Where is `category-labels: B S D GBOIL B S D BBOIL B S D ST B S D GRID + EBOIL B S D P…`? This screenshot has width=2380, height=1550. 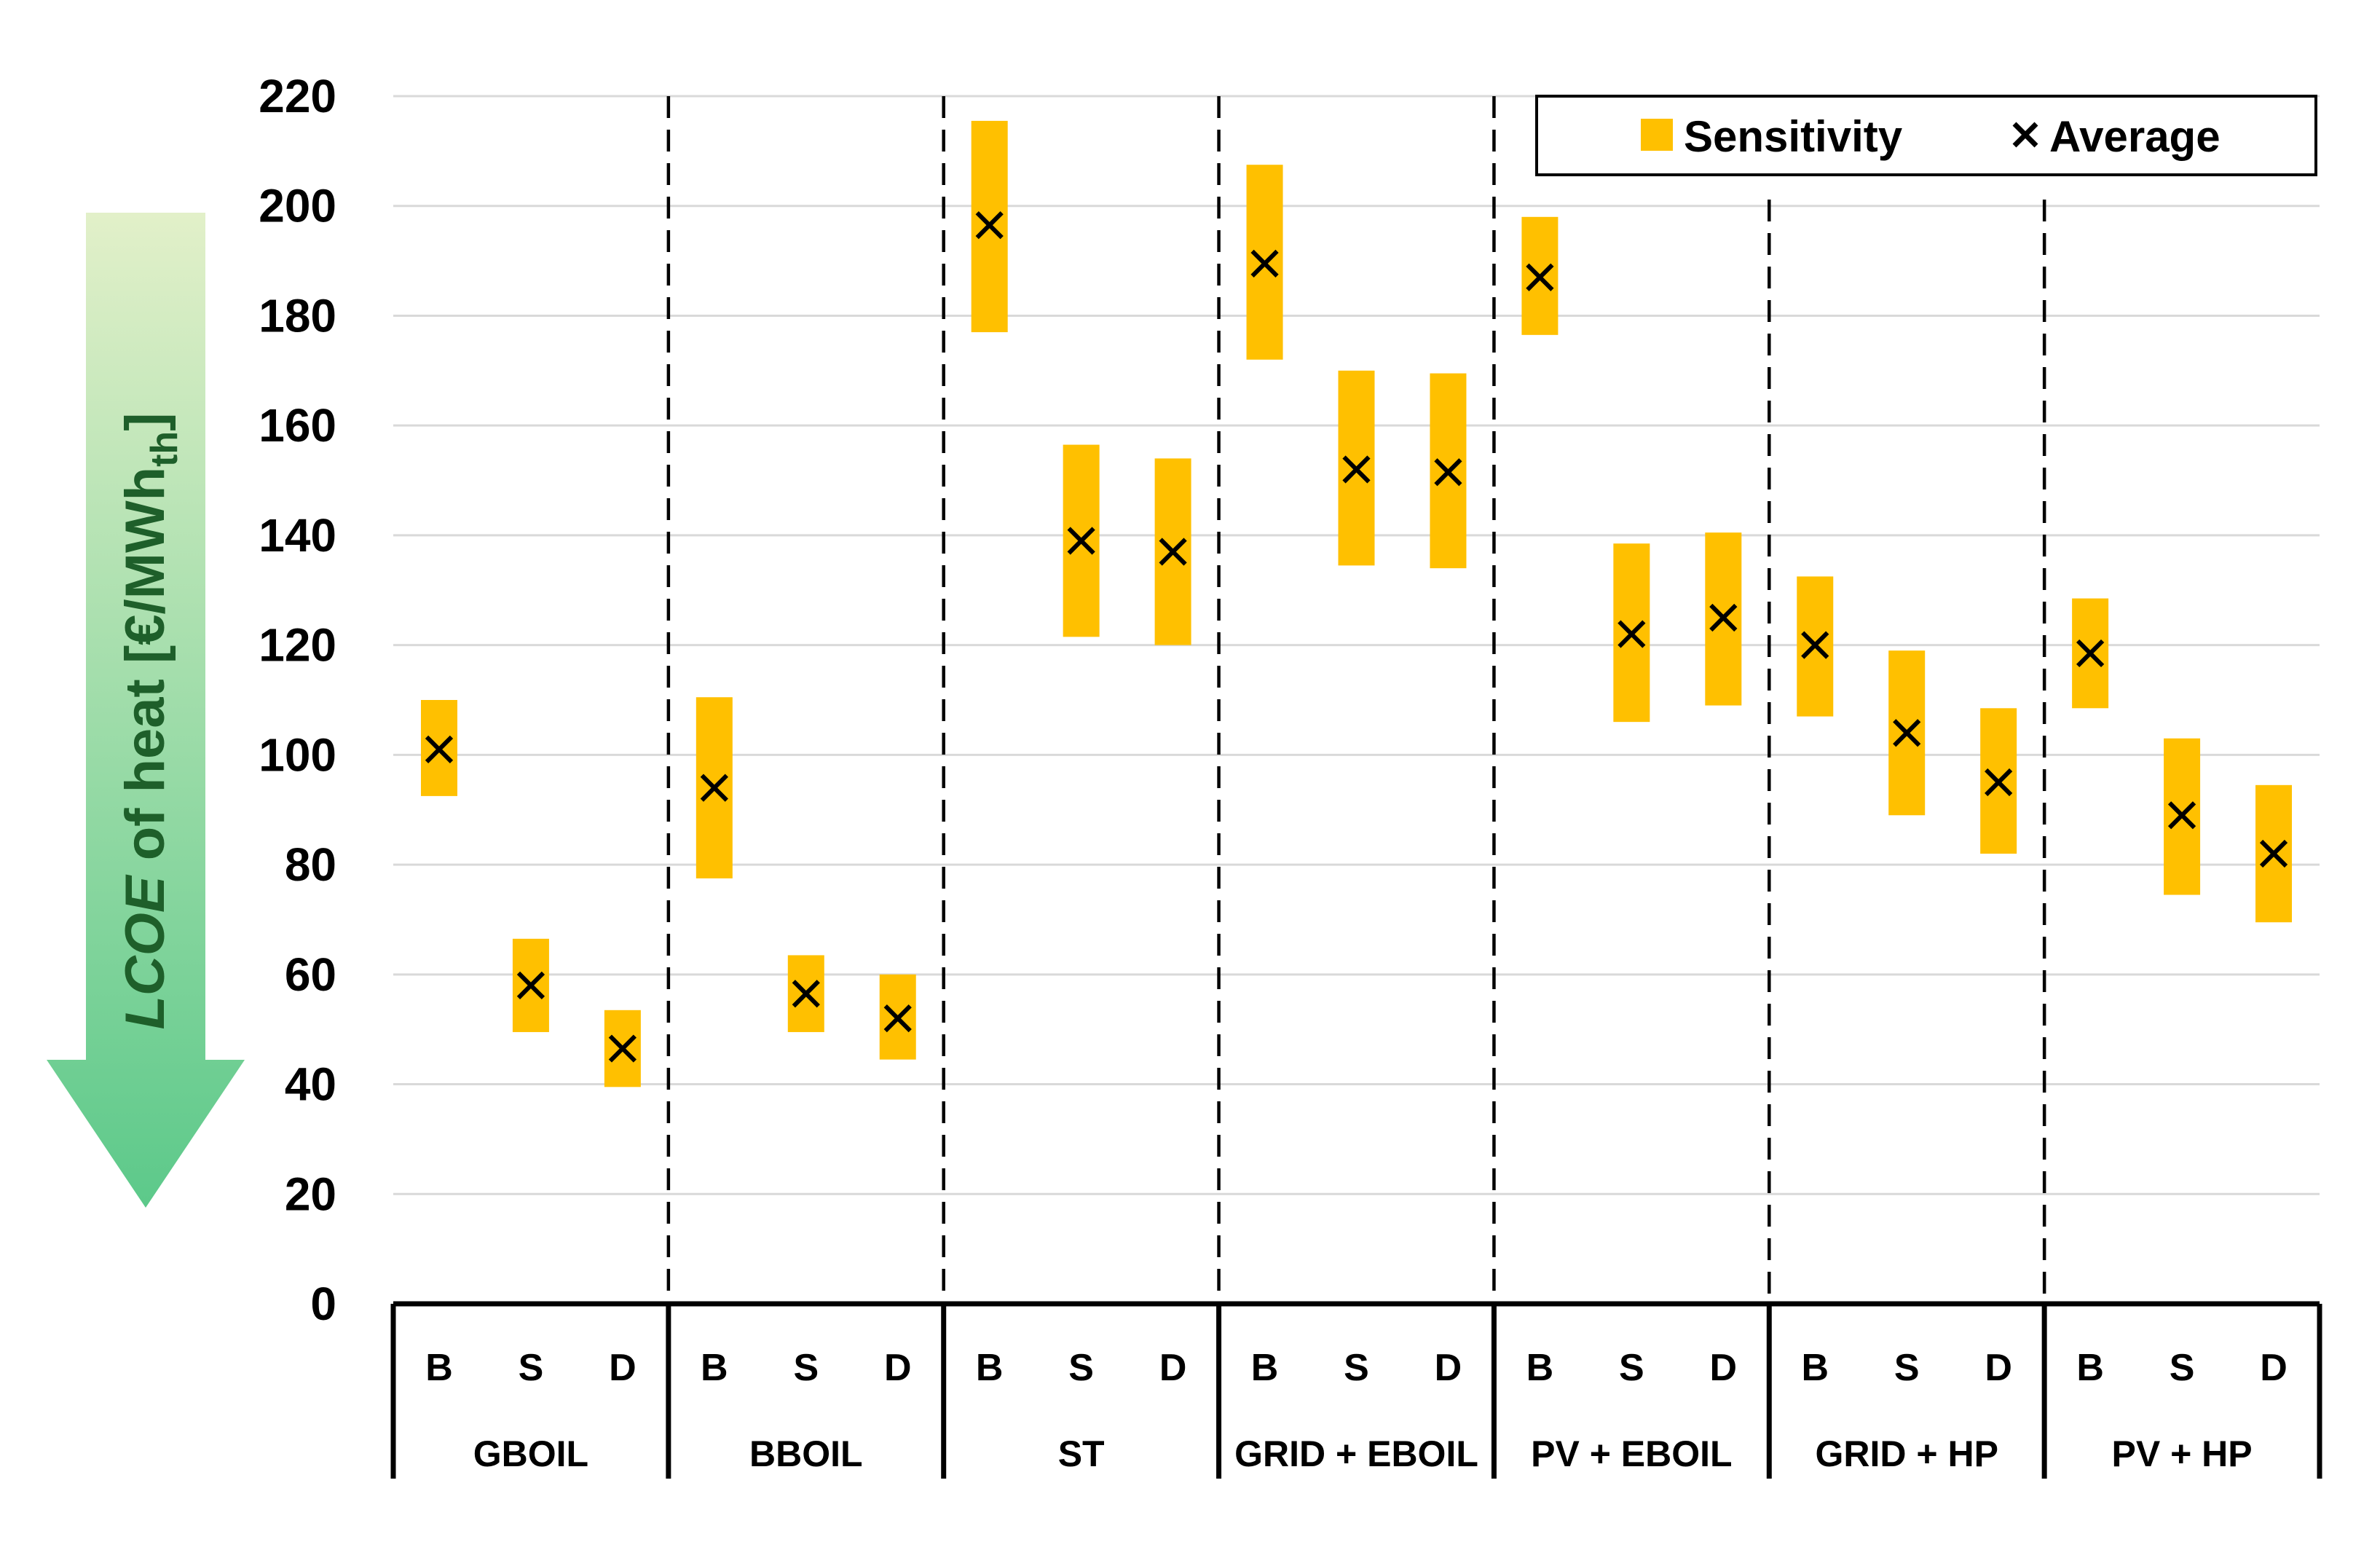
category-labels: B S D GBOIL B S D BBOIL B S D ST B S D GRID + EBOIL B S D P… is located at coordinates (1356, 1410).